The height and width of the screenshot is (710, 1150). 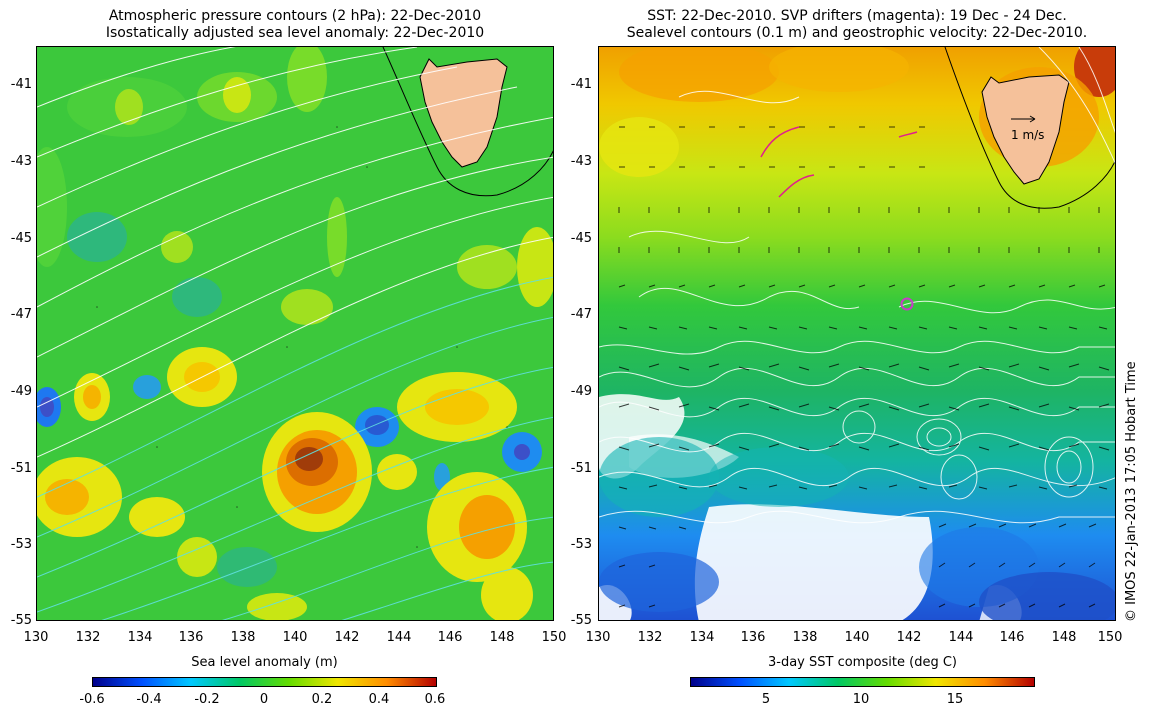 What do you see at coordinates (264, 682) in the screenshot?
I see `left-colorbar` at bounding box center [264, 682].